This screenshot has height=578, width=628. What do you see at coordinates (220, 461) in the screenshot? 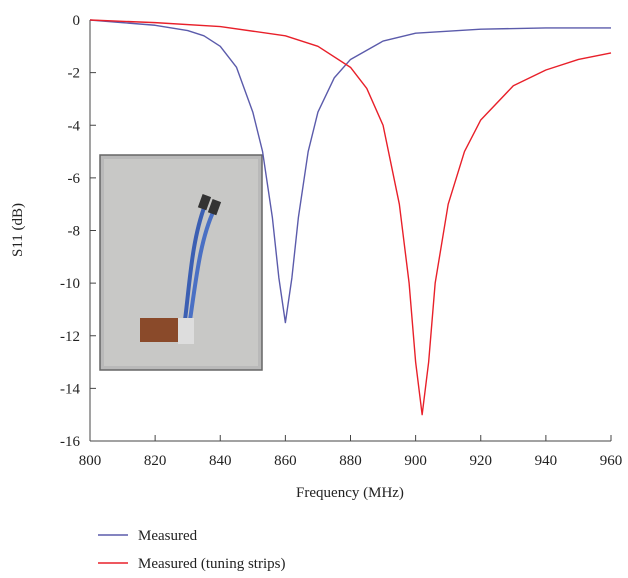
I see `x-tick-label: 840` at bounding box center [220, 461].